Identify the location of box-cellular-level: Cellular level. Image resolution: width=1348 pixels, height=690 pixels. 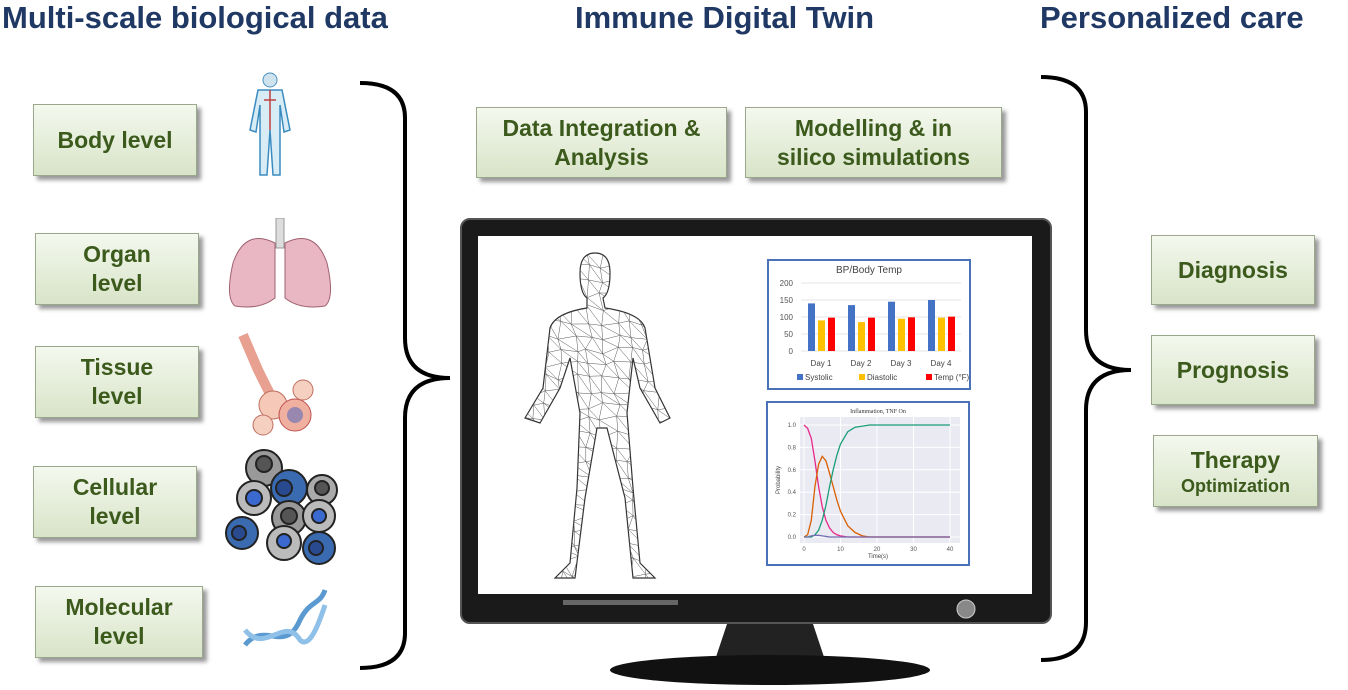
(115, 502).